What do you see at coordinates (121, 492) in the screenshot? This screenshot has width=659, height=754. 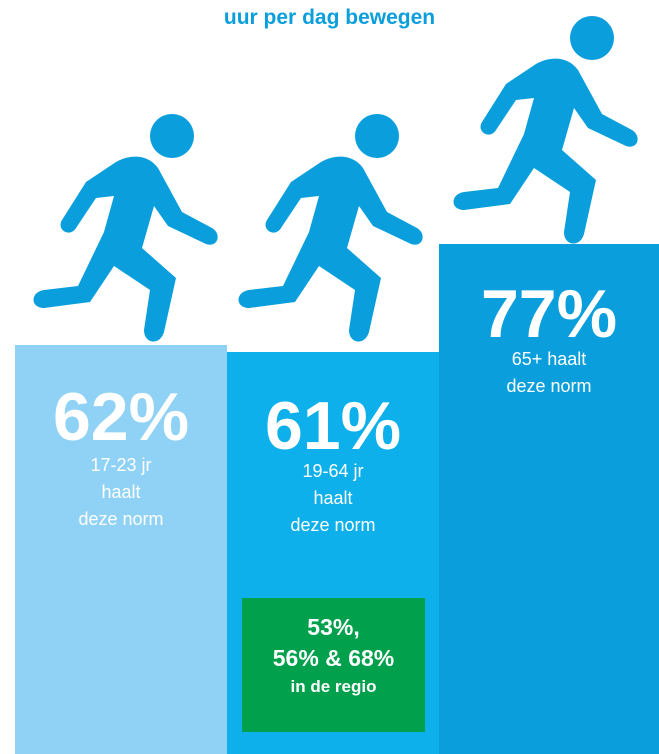 I see `bar-caption: 17-23 jr haalt deze norm` at bounding box center [121, 492].